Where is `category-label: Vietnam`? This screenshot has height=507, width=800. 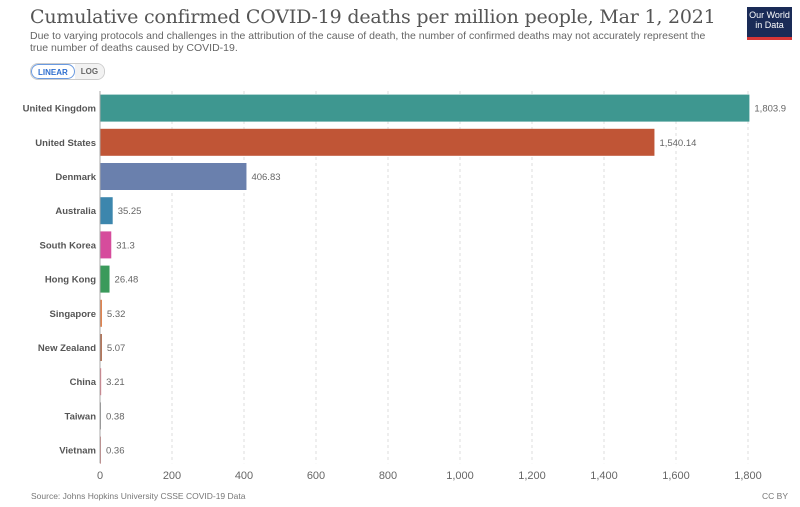
category-label: Vietnam is located at coordinates (77, 451).